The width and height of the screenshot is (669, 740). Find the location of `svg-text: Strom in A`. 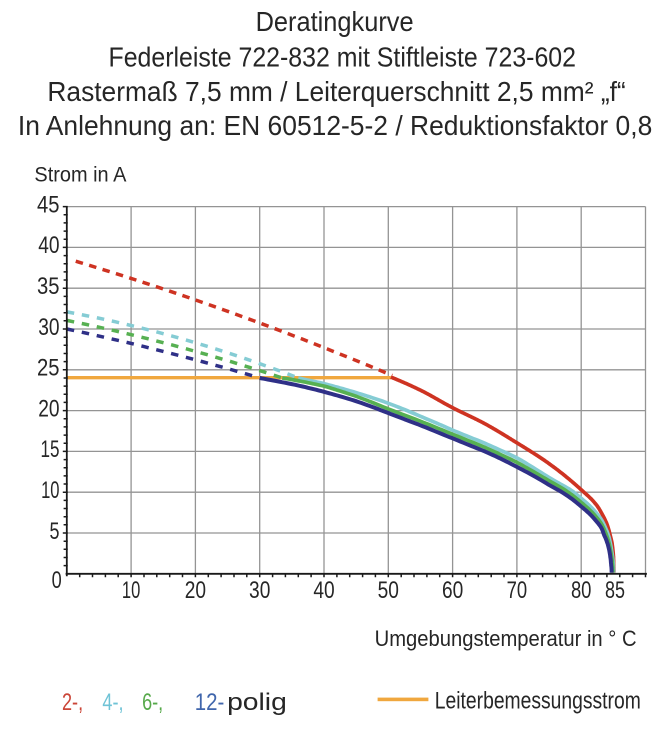

svg-text: Strom in A is located at coordinates (80, 175).